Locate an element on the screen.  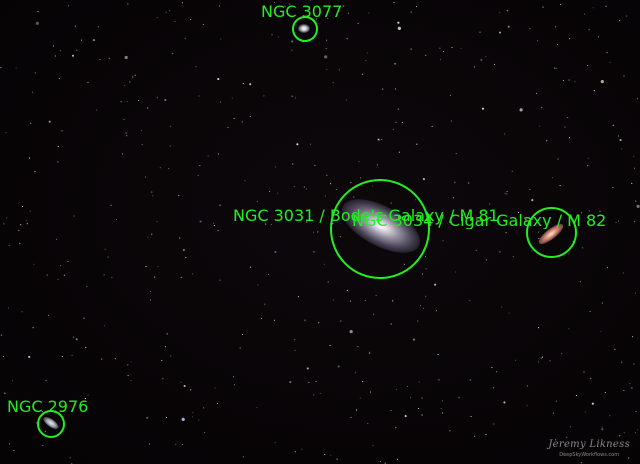
site-text: DeepSkyWorkflows.com is located at coordinates (589, 455).